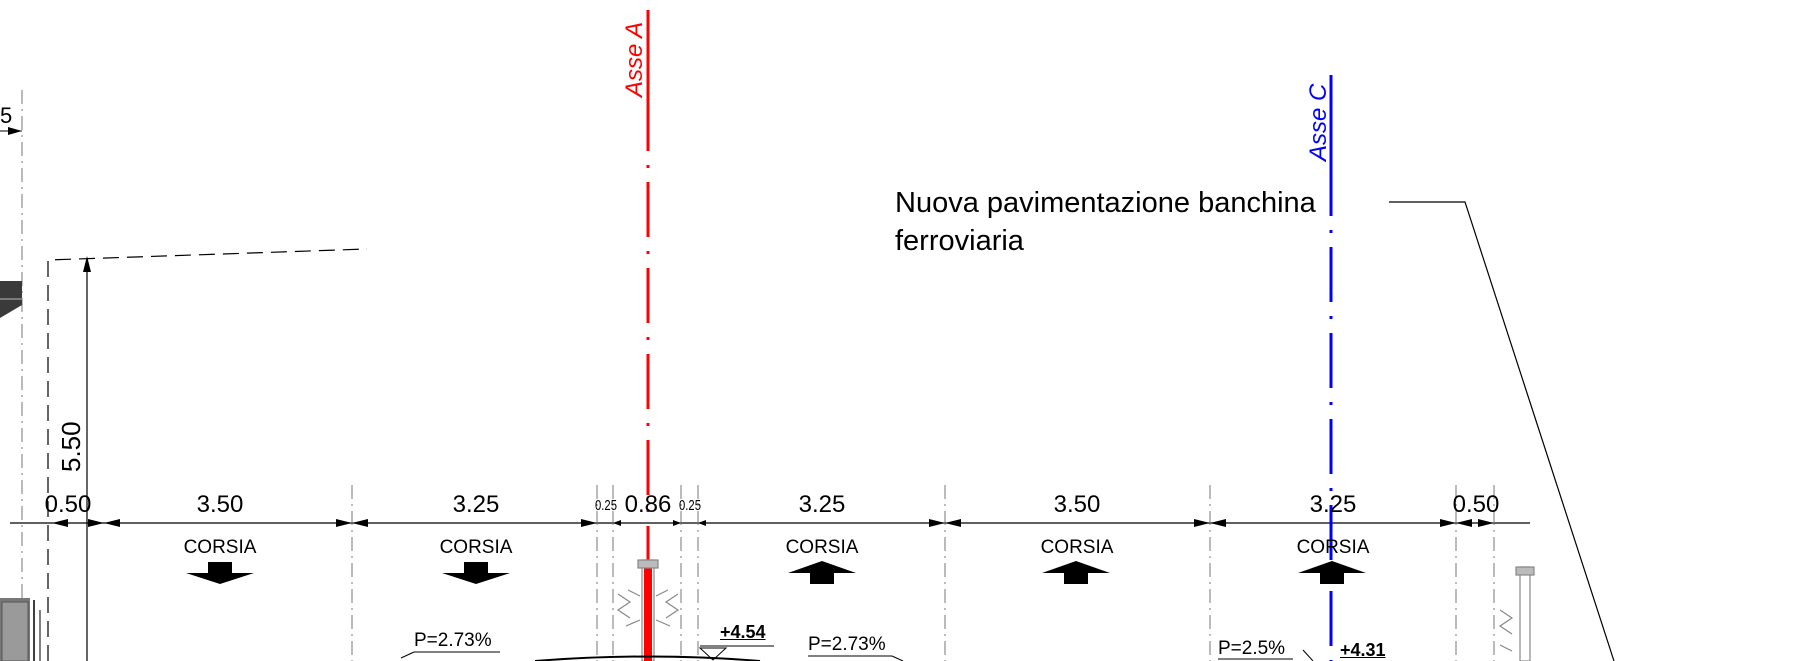 This screenshot has height=661, width=1794. Describe the element at coordinates (20, 471) in the screenshot. I see `left-structure` at that location.